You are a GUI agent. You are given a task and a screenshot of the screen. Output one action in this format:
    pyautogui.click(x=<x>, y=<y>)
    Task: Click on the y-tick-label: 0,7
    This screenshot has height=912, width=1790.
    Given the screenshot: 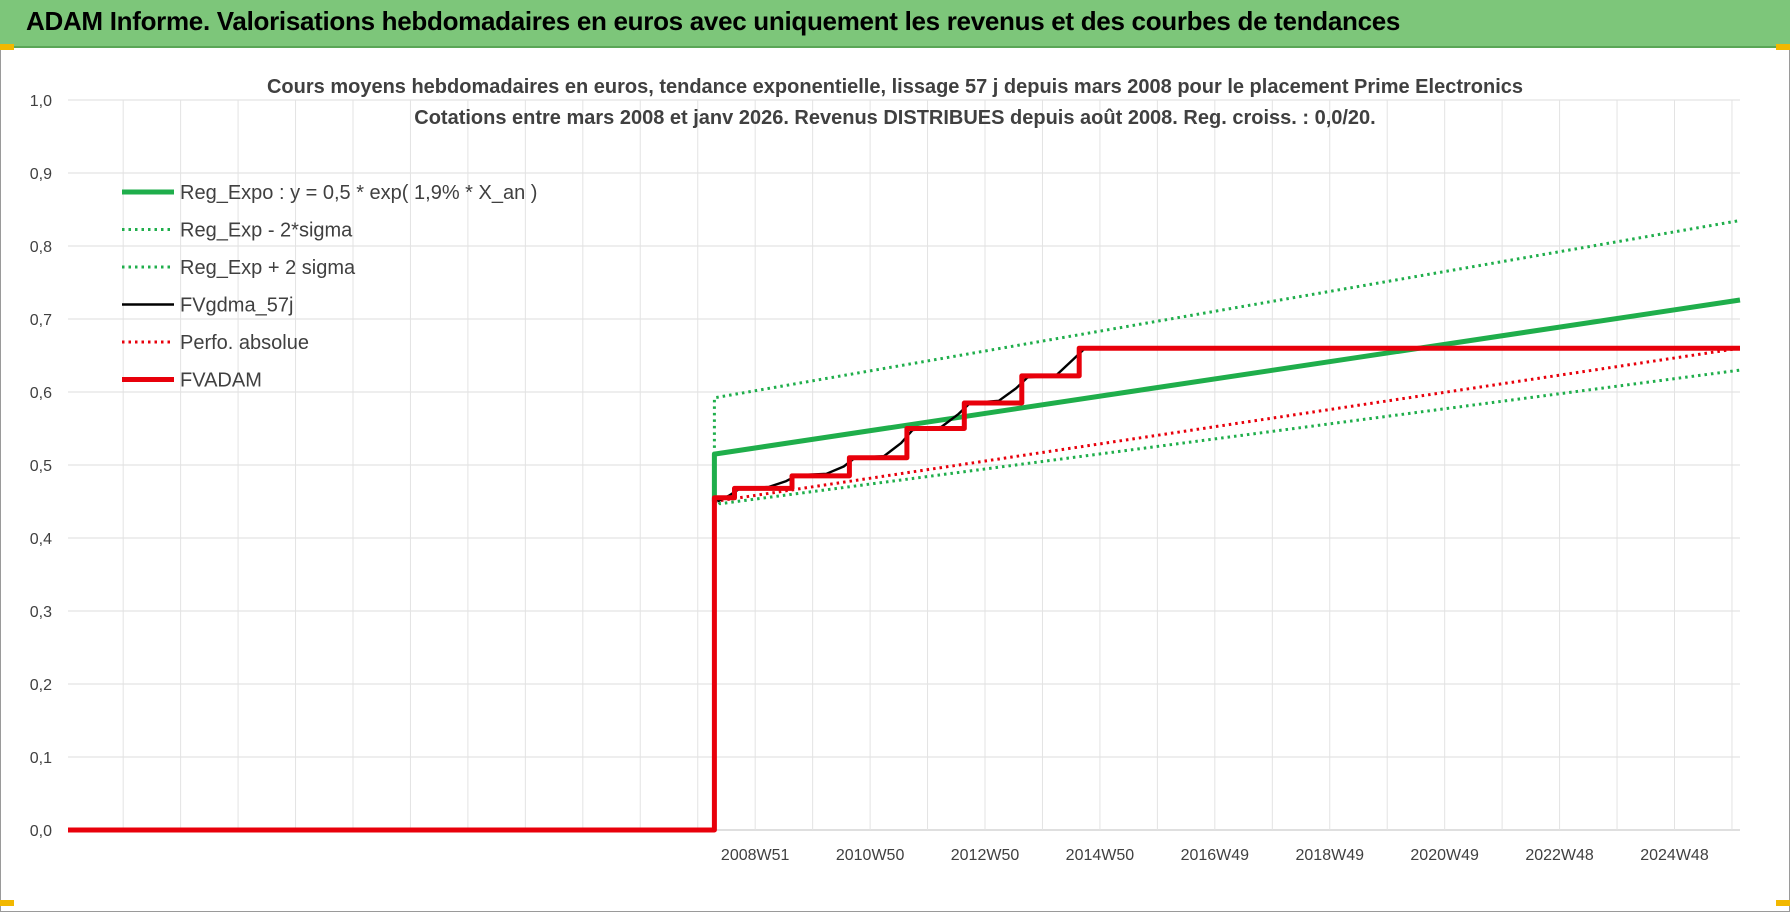 What is the action you would take?
    pyautogui.click(x=41, y=320)
    